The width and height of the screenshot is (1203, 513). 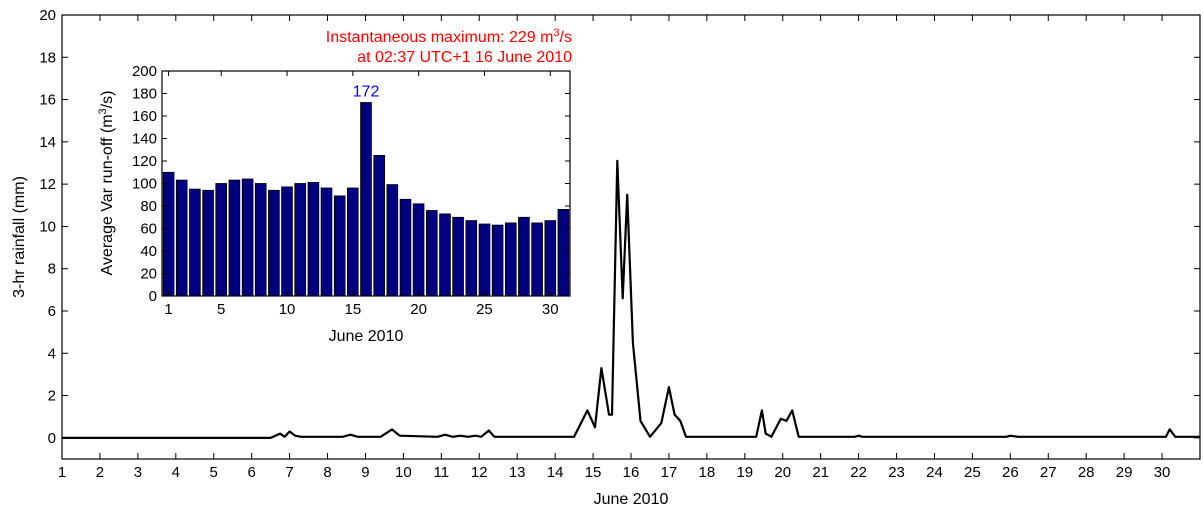 I want to click on main-x-axis-label: June 2010, so click(x=631, y=499).